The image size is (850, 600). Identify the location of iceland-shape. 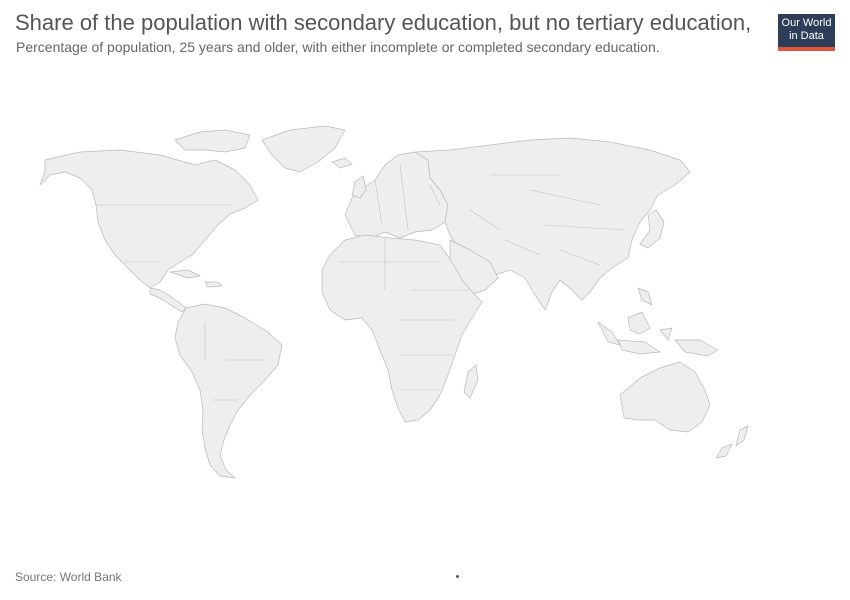
(342, 163).